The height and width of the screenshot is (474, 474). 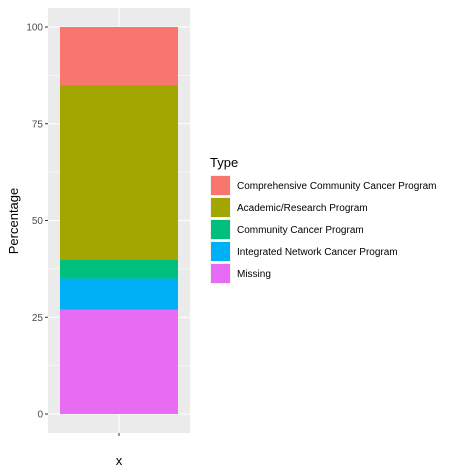 I want to click on bar-segment-comprehensive-community-cancer-program, so click(x=119, y=56).